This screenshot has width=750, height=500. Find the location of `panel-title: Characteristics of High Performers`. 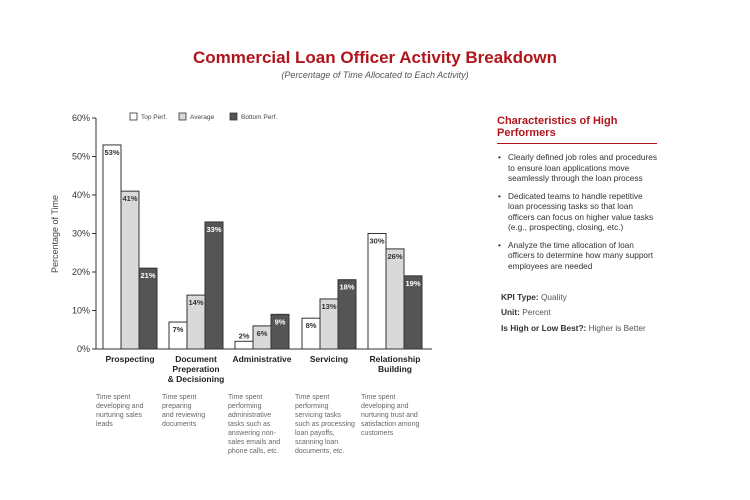

panel-title: Characteristics of High Performers is located at coordinates (577, 129).